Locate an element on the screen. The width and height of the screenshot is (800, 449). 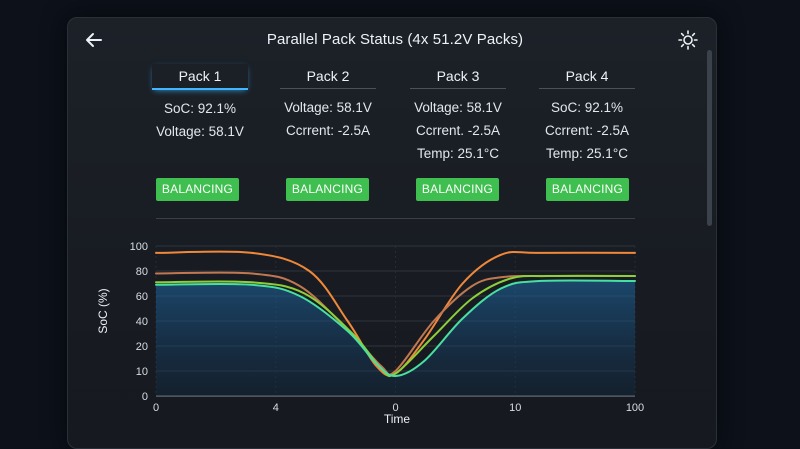
pack-4-status-badge: BALANCING is located at coordinates (587, 189).